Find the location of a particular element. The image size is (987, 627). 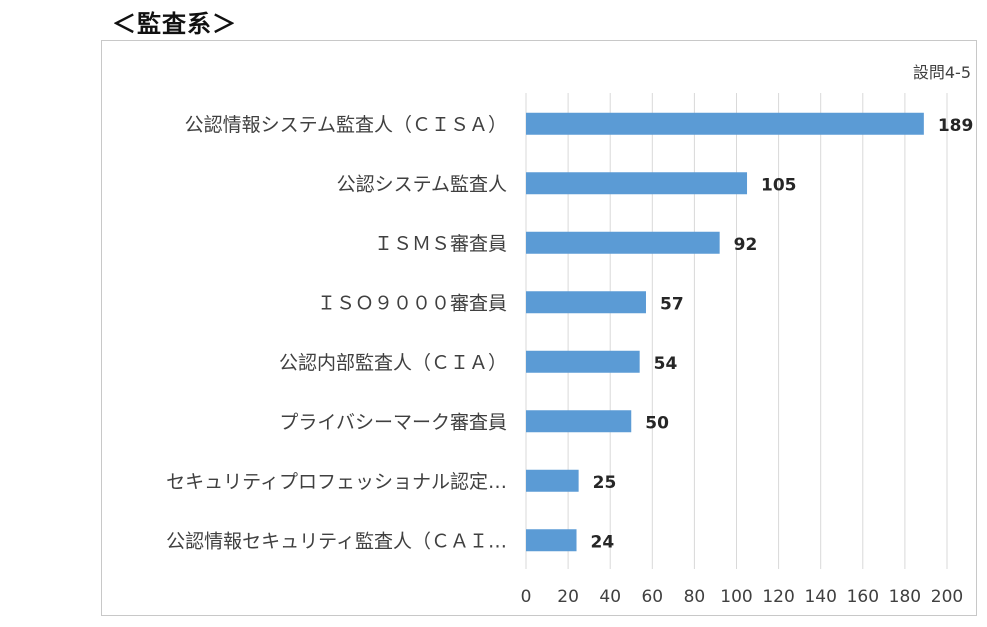

data-label: 57 is located at coordinates (672, 304).